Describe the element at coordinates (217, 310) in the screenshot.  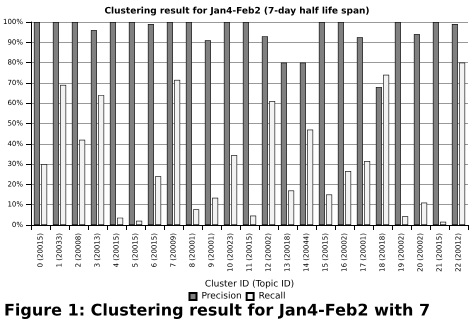
I see `caption: Figure 1: Clustering result for Jan4-Feb2 with 7` at that location.